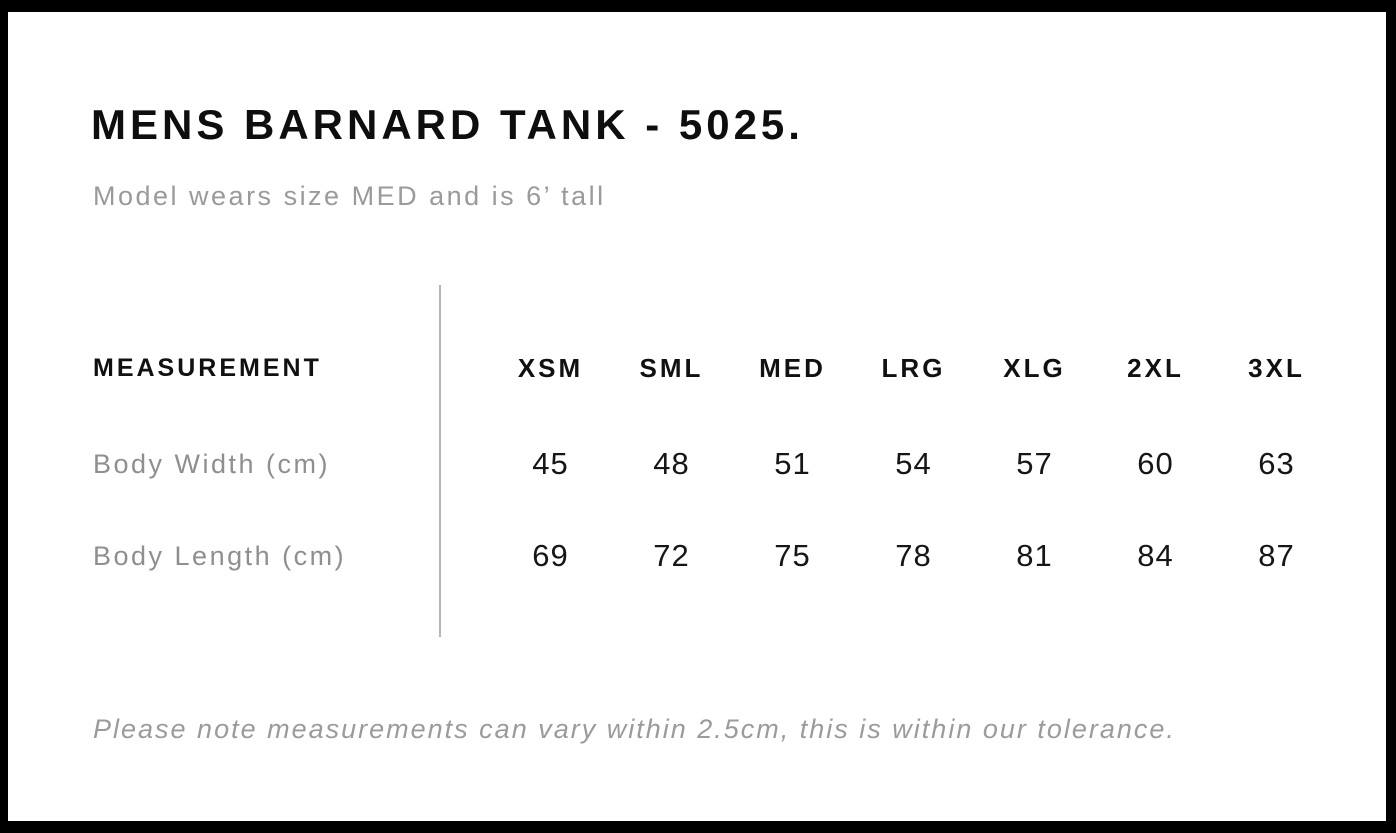  What do you see at coordinates (212, 463) in the screenshot?
I see `body-width-label: Body Width (cm)` at bounding box center [212, 463].